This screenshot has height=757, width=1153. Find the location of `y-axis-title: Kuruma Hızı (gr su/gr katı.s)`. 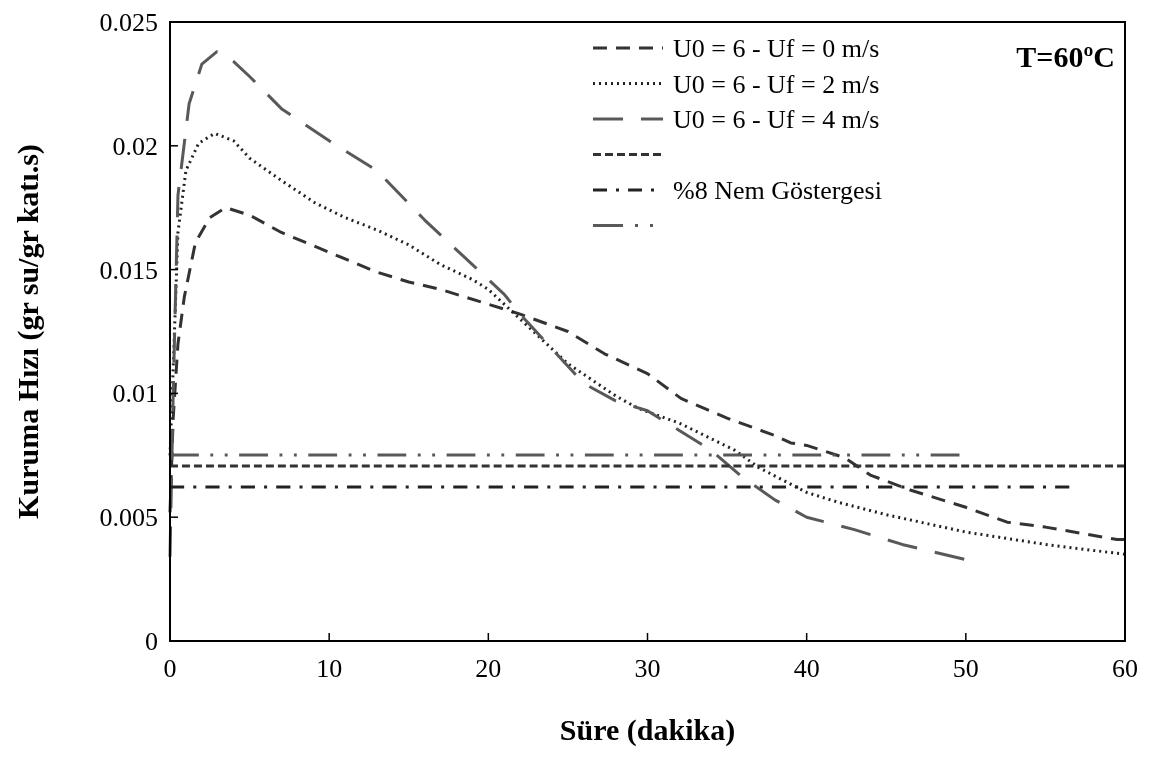

y-axis-title: Kuruma Hızı (gr su/gr katı.s) is located at coordinates (28, 331).